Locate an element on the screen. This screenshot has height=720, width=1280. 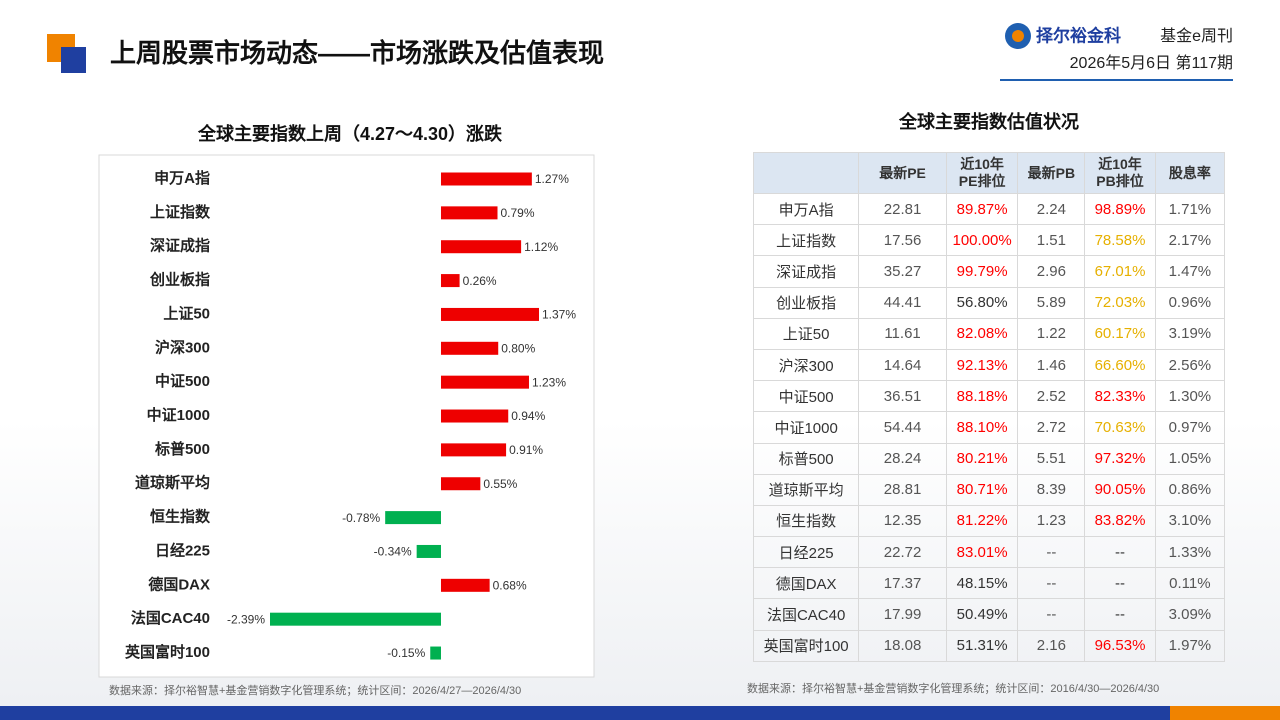
cell: 18.08 is located at coordinates (902, 645).